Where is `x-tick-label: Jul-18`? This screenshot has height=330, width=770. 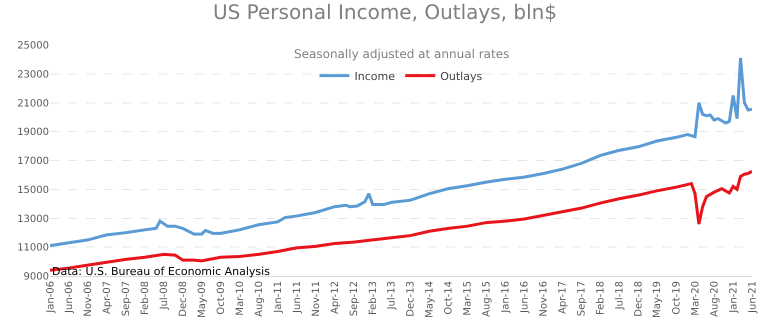
x-tick-label: Jul-18 is located at coordinates (620, 295).